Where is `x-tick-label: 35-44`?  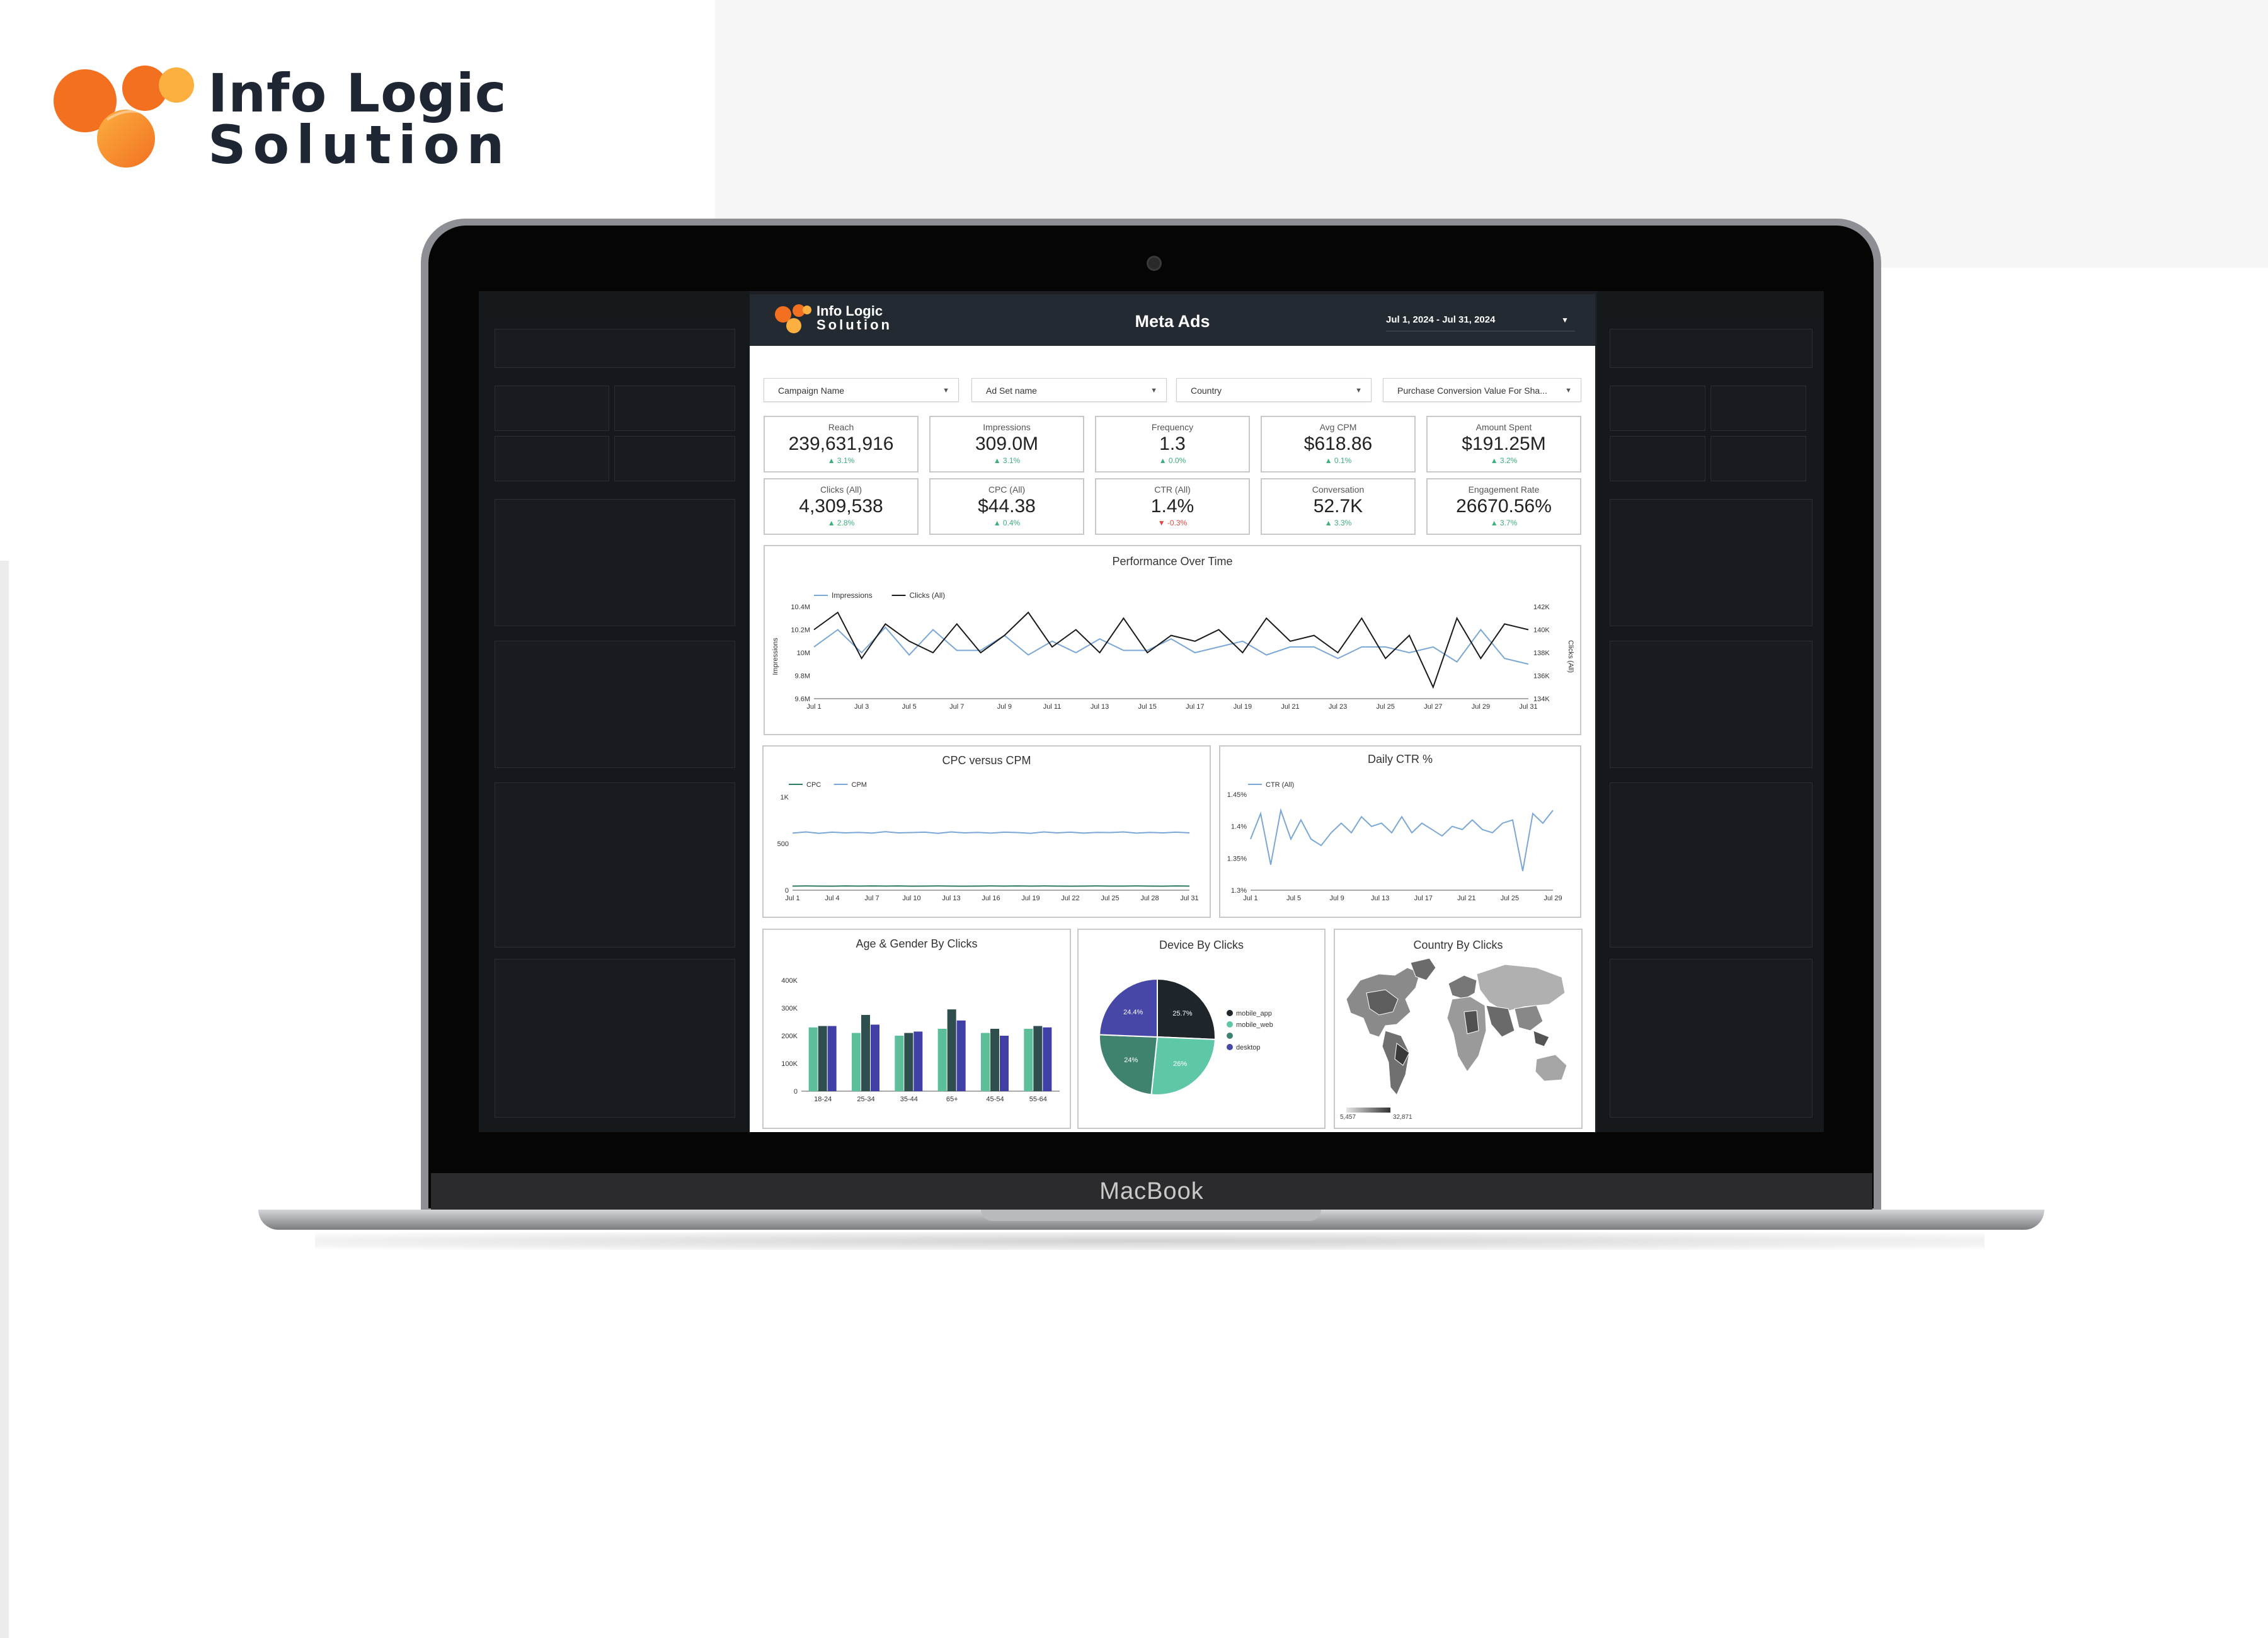 x-tick-label: 35-44 is located at coordinates (909, 1099).